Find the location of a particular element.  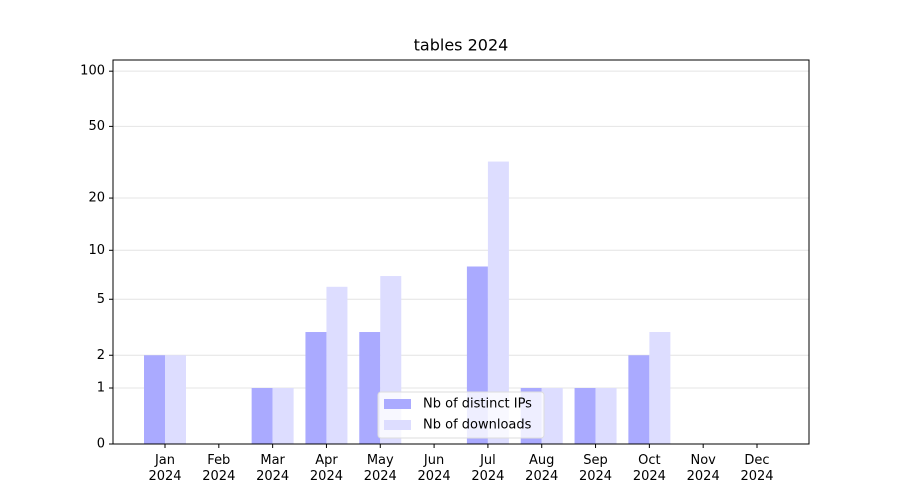

x-tick-label: Nov 2024 is located at coordinates (703, 468).